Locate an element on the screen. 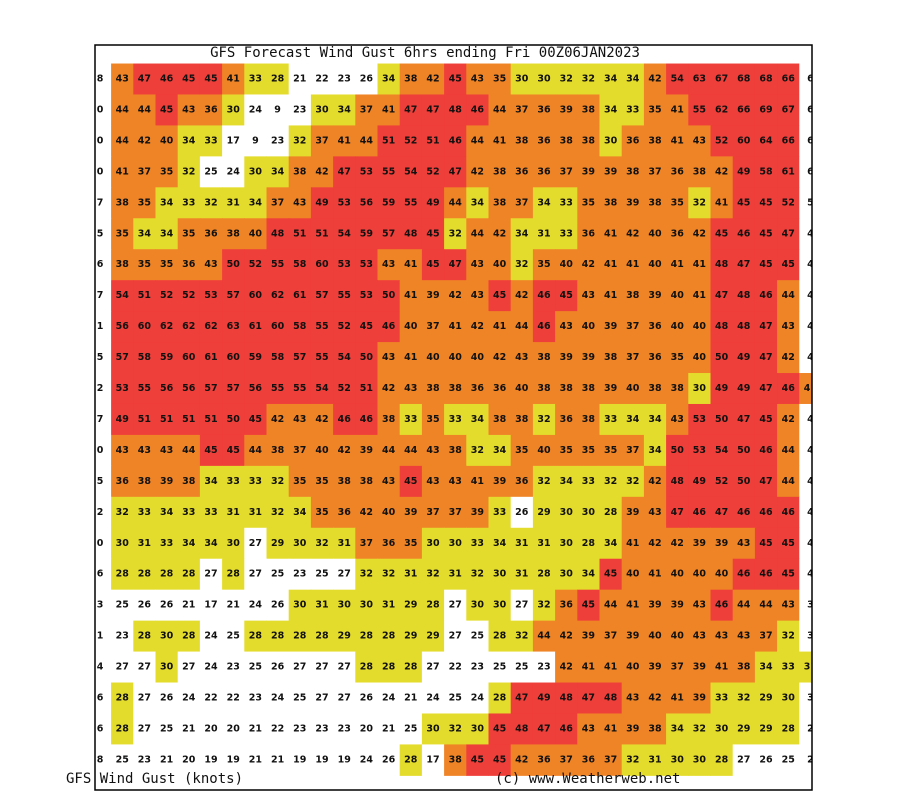 This screenshot has height=800, width=900. gust-value: 56 is located at coordinates (123, 326).